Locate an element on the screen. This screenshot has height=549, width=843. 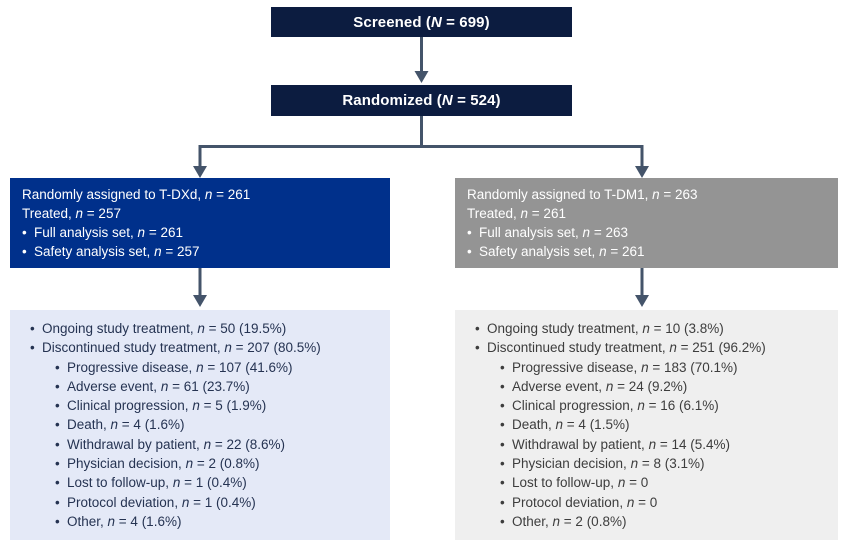
flow-line-text: Safety analysis set, n = 261 is located at coordinates (562, 251).